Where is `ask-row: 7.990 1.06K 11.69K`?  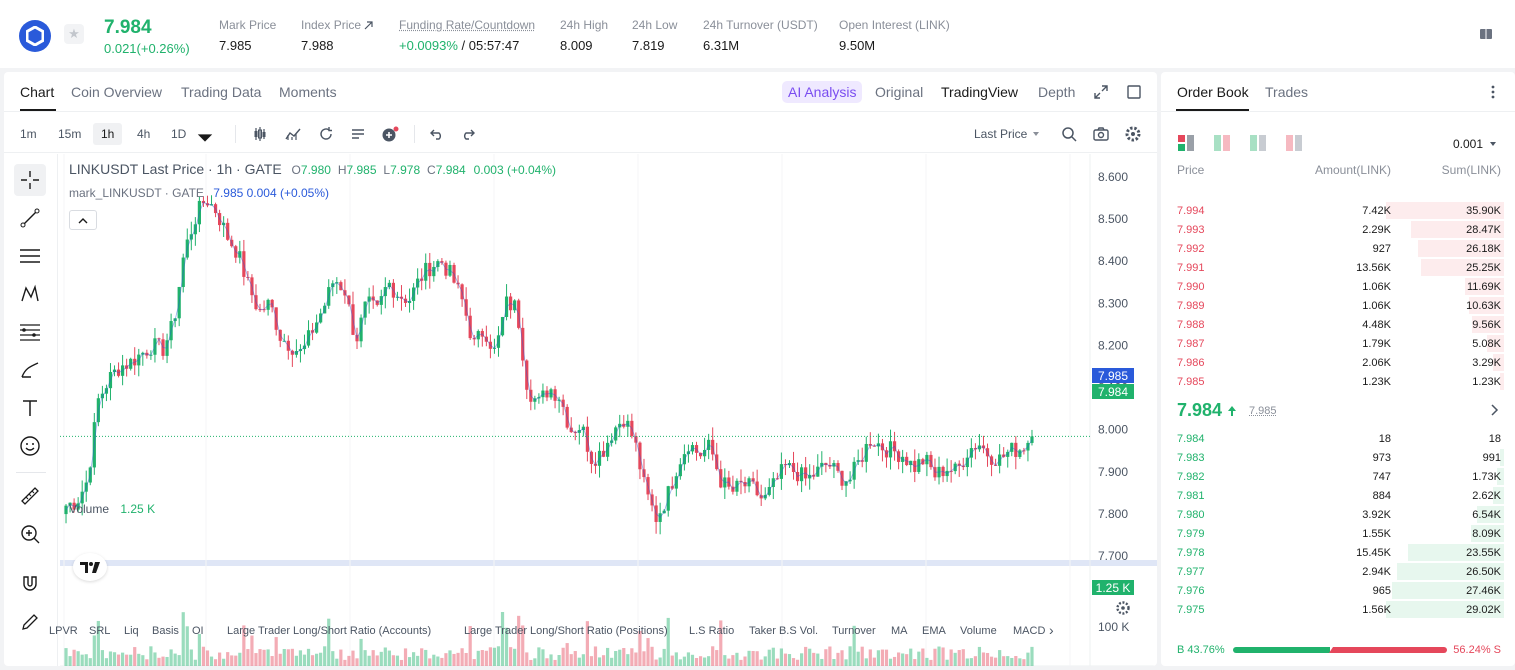 ask-row: 7.990 1.06K 11.69K is located at coordinates (1338, 286).